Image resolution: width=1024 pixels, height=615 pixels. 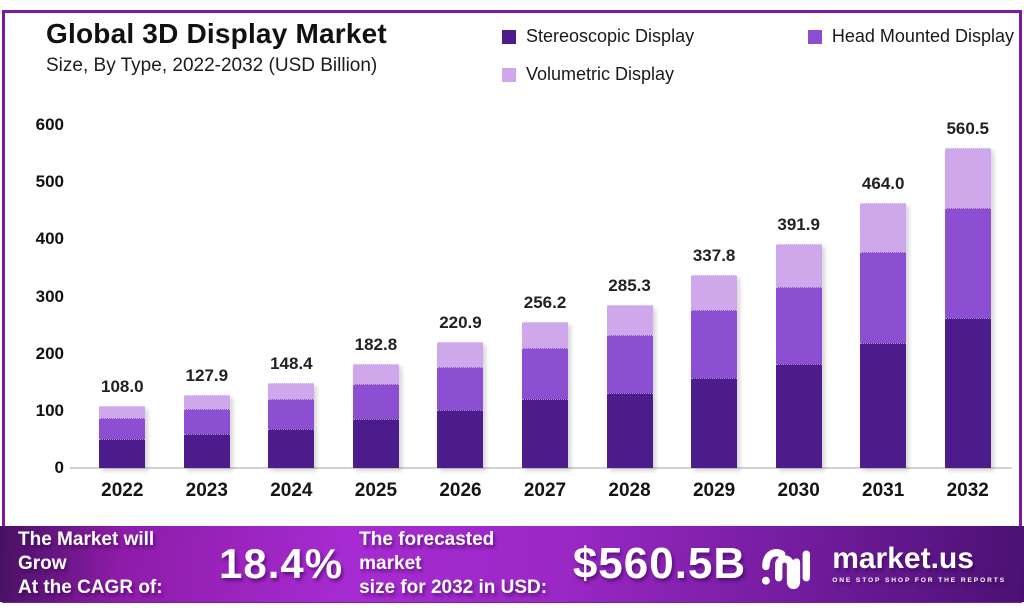 What do you see at coordinates (291, 490) in the screenshot?
I see `x-tick-label: 2024` at bounding box center [291, 490].